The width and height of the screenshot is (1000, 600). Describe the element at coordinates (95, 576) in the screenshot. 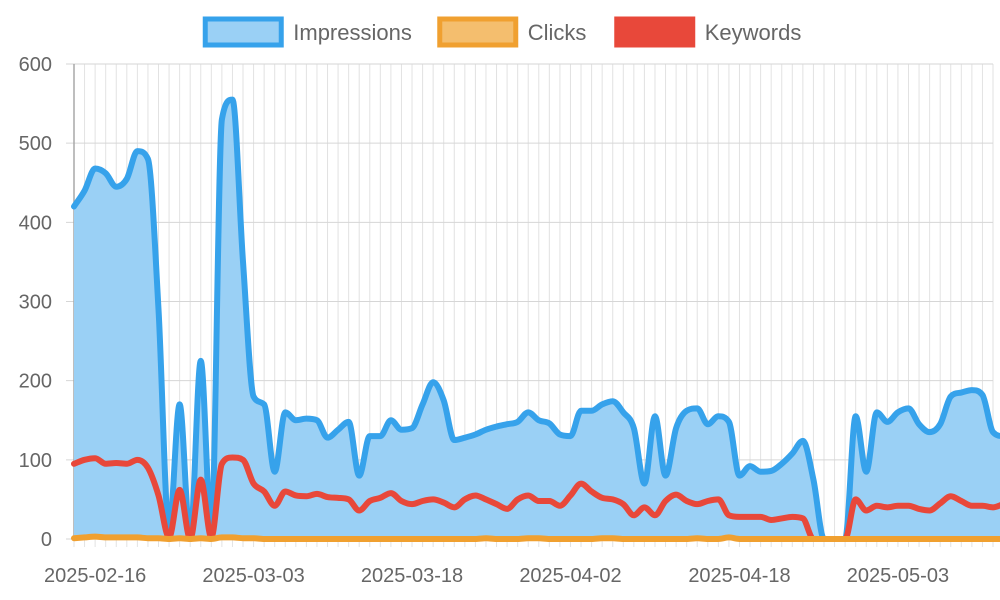

I see `x-tick-label: 2025-02-16` at that location.